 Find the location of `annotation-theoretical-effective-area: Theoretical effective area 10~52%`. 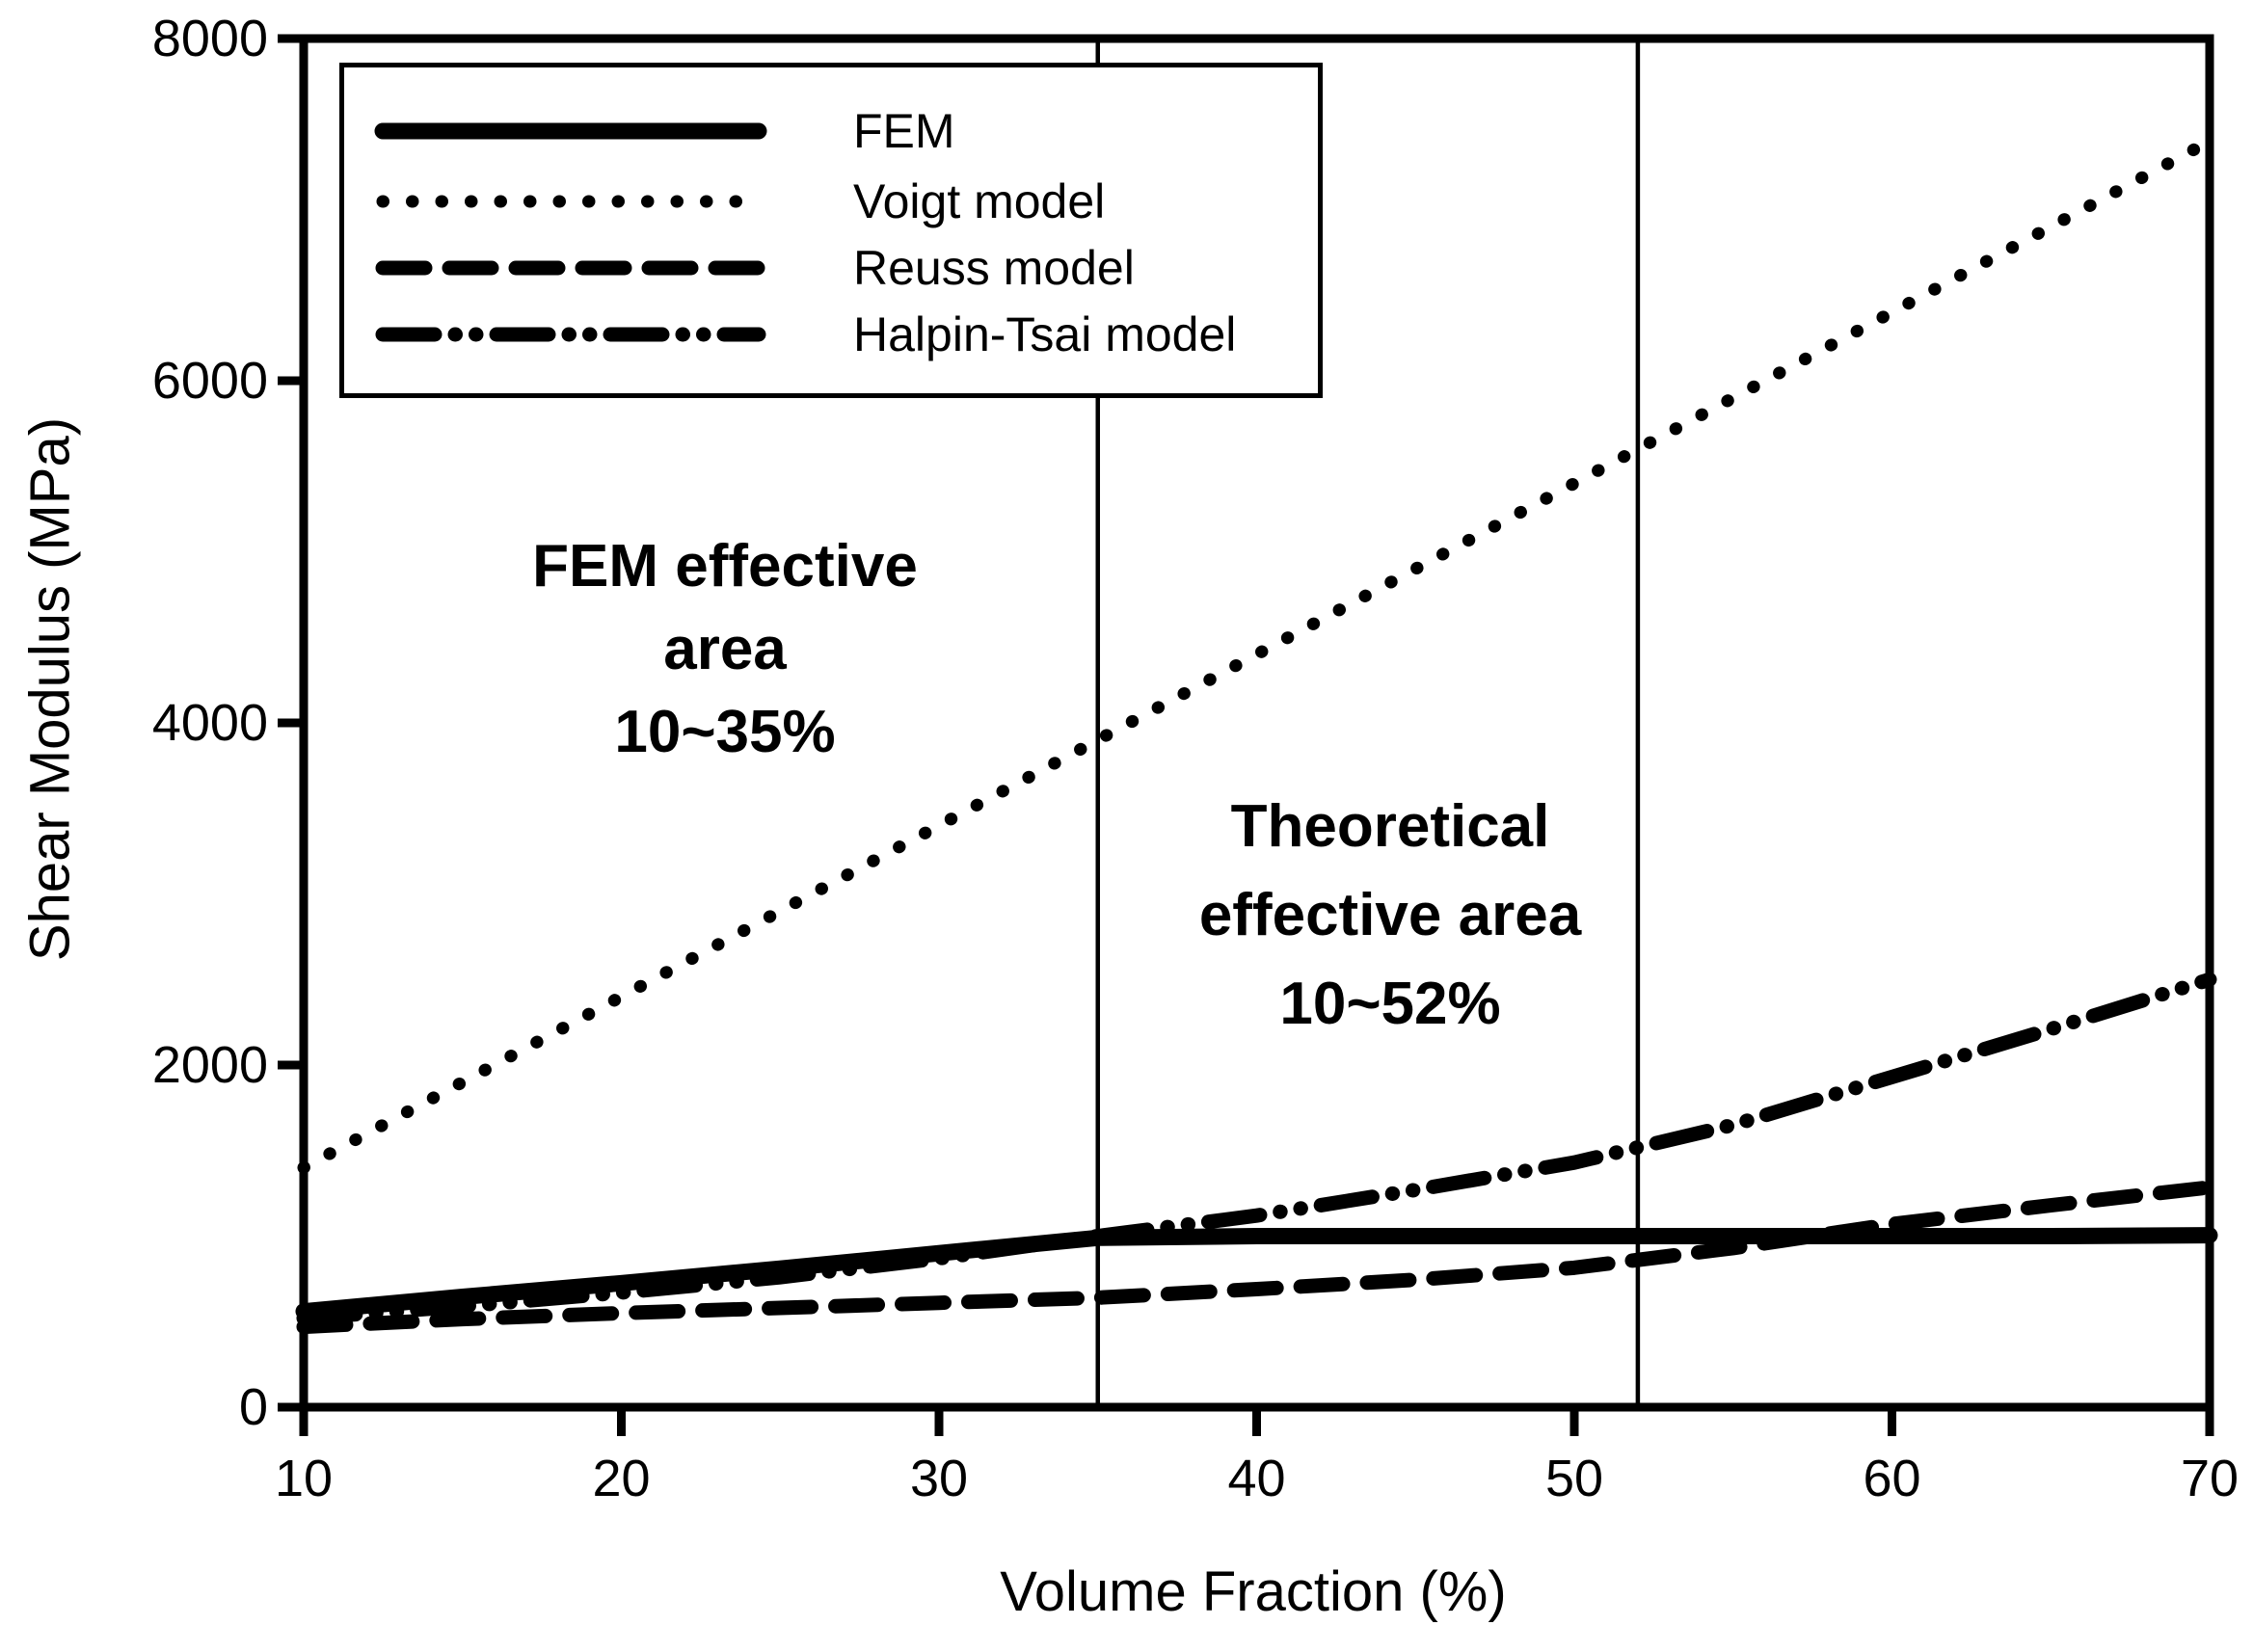

annotation-theoretical-effective-area: Theoretical effective area 10~52% is located at coordinates (1390, 916).